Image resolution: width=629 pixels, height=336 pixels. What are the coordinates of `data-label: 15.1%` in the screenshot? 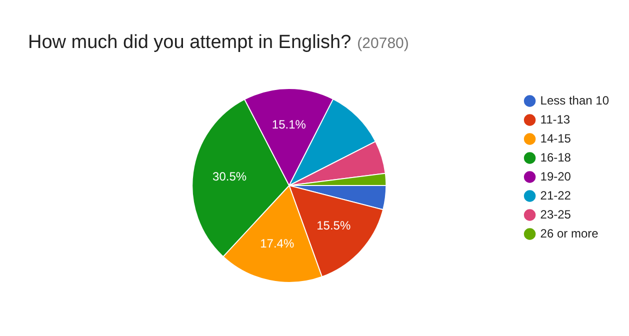 It's located at (289, 125).